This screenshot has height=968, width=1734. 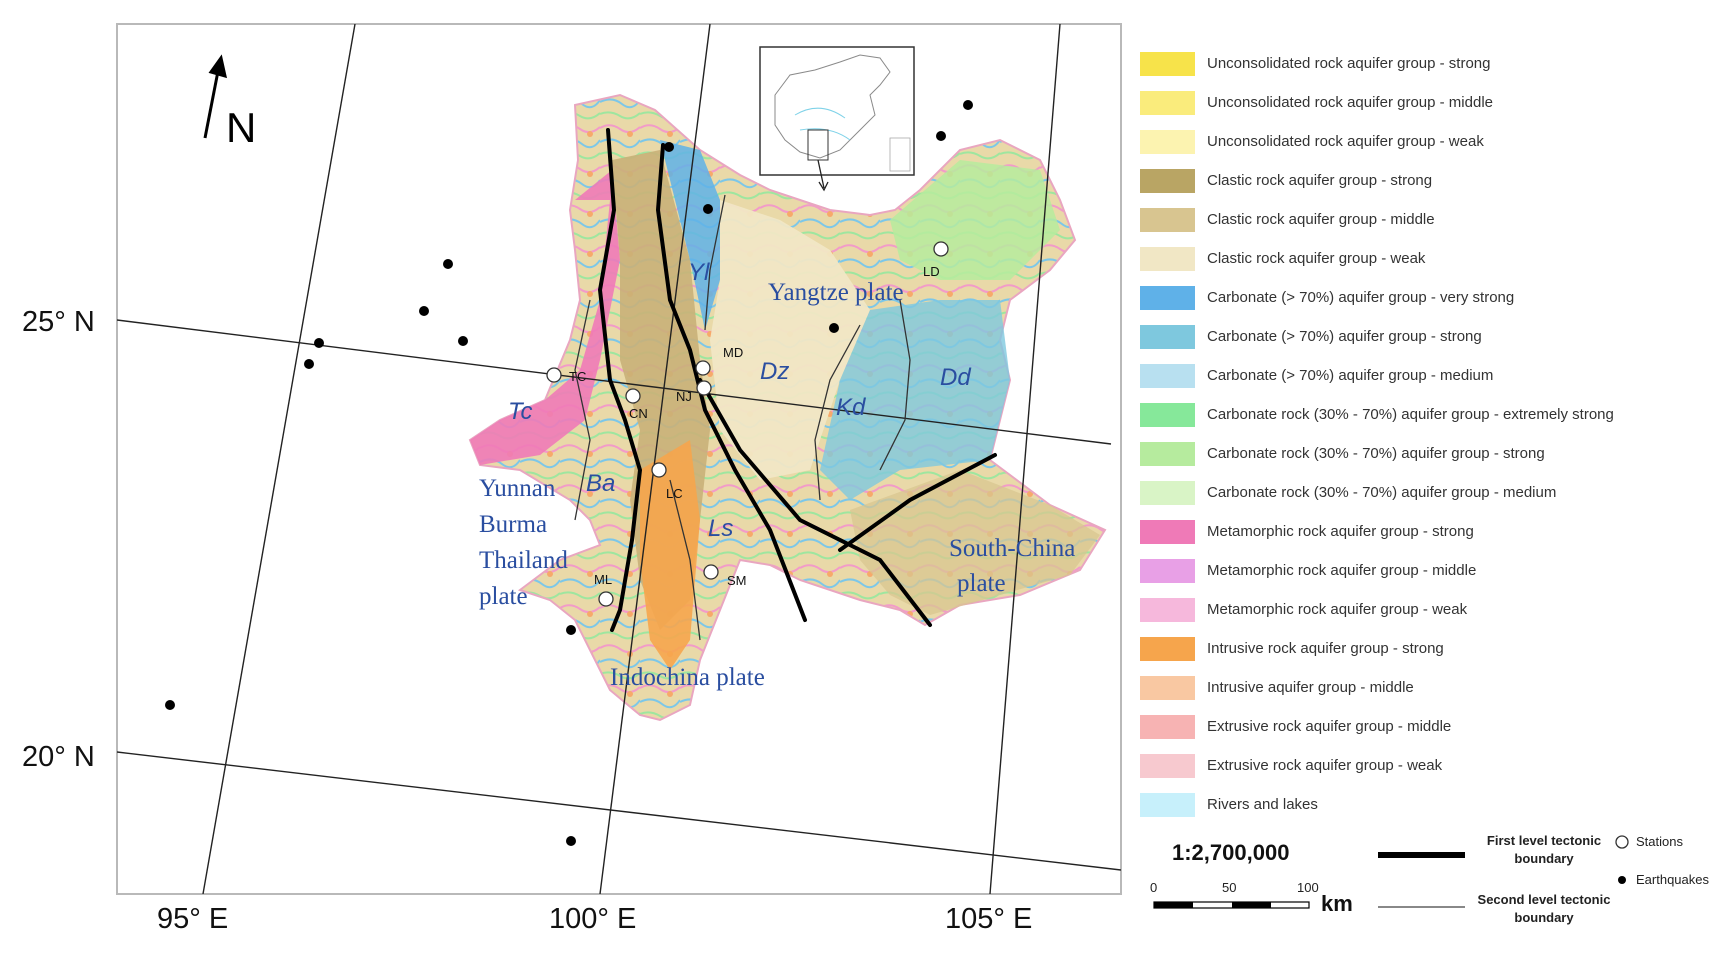 What do you see at coordinates (577, 376) in the screenshot?
I see `station-label-tc: TC` at bounding box center [577, 376].